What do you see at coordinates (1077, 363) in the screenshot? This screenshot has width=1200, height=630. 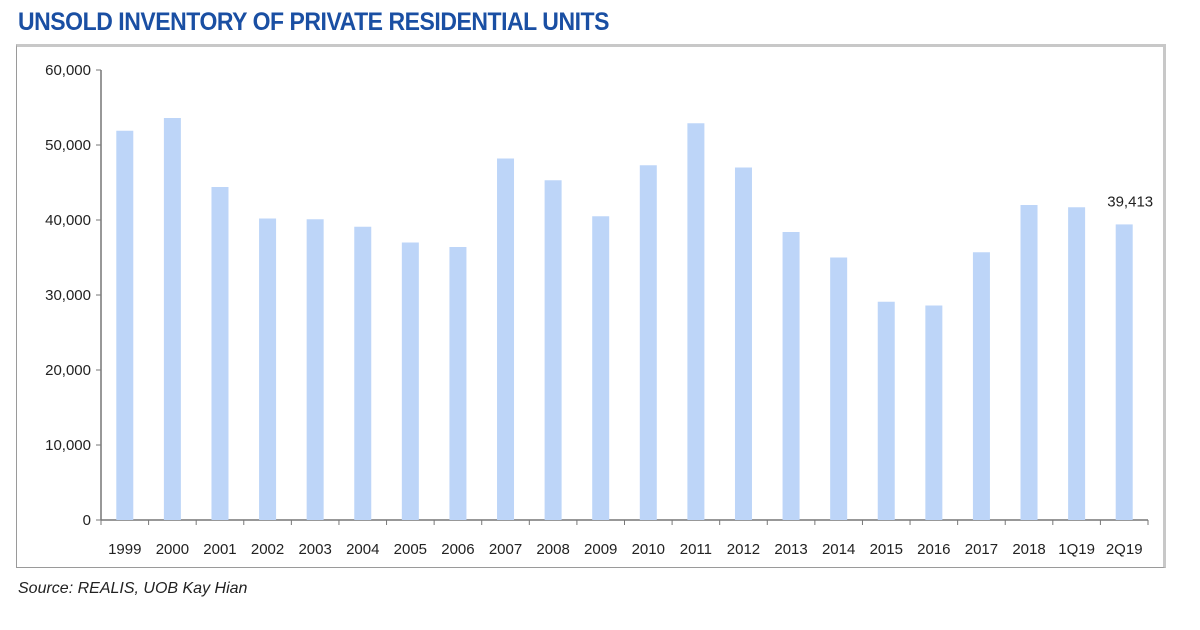 I see `bar-1Q19` at bounding box center [1077, 363].